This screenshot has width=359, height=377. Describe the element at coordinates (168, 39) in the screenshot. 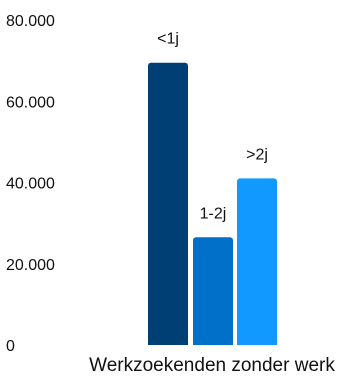

I see `bar-data-label: <1j` at that location.